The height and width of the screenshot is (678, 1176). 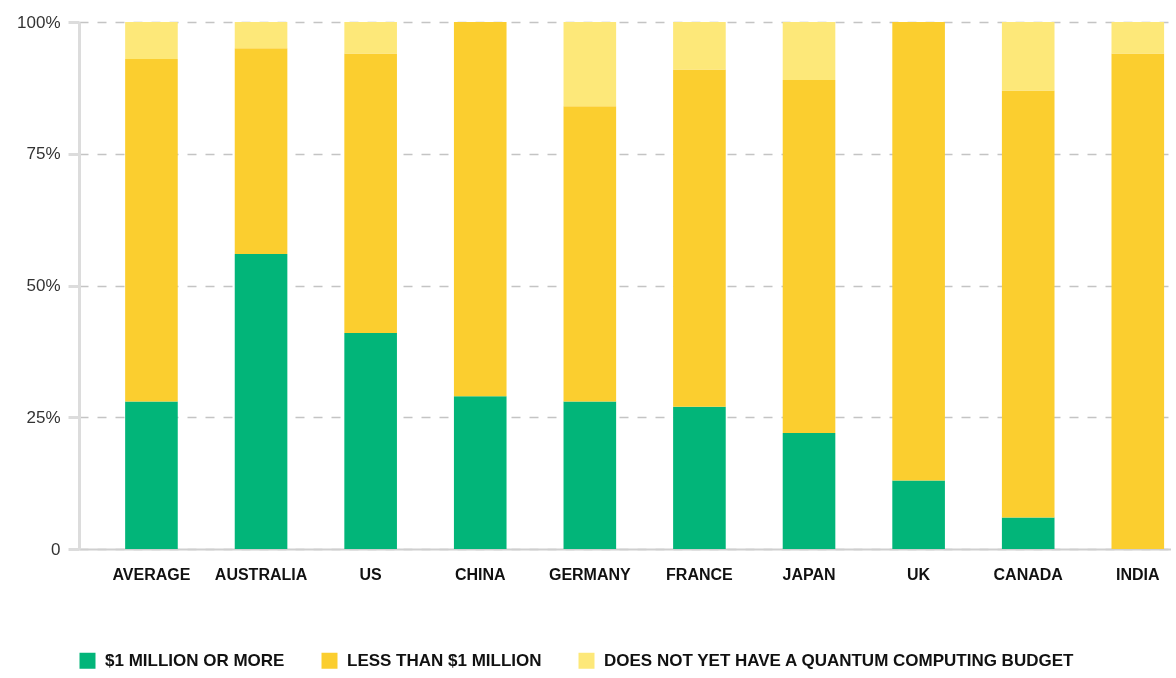 I want to click on x-tick-label: AUSTRALIA, so click(x=261, y=574).